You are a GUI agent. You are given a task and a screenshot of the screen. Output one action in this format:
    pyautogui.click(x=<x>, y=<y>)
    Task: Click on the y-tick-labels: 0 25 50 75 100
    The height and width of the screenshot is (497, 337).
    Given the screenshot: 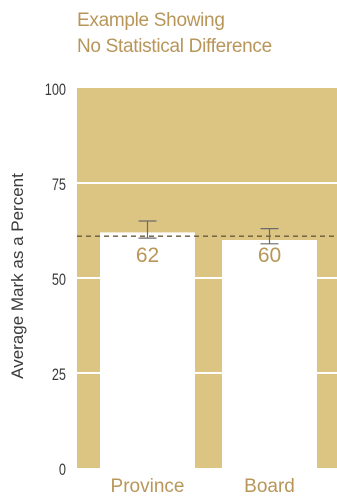 What is the action you would take?
    pyautogui.click(x=55, y=279)
    